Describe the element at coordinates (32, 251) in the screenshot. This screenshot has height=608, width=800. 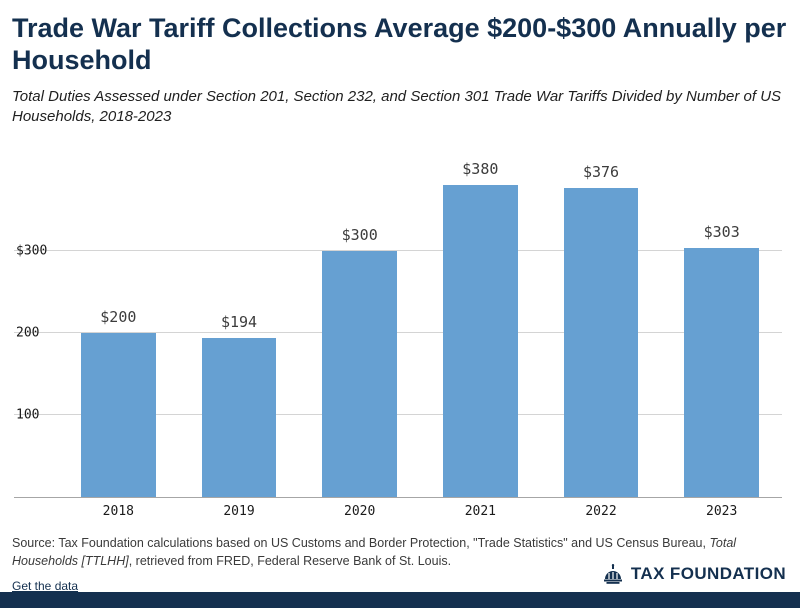
I see `y-axis-tick-label-300: $300` at that location.